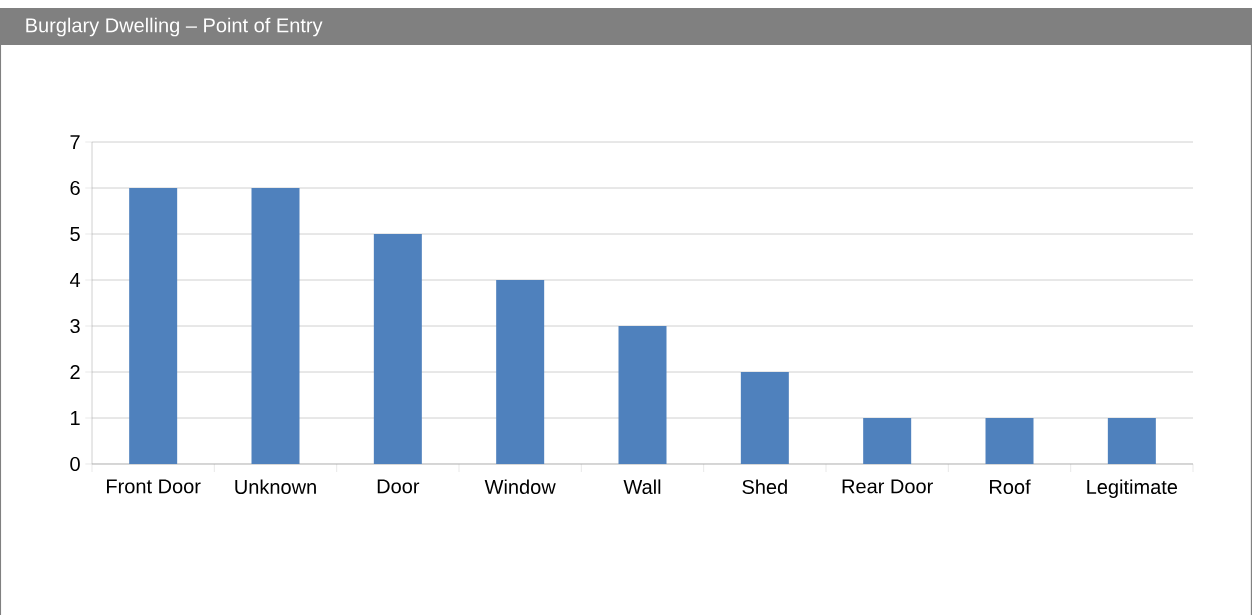  What do you see at coordinates (1132, 489) in the screenshot?
I see `x-tick-label: Legitimate` at bounding box center [1132, 489].